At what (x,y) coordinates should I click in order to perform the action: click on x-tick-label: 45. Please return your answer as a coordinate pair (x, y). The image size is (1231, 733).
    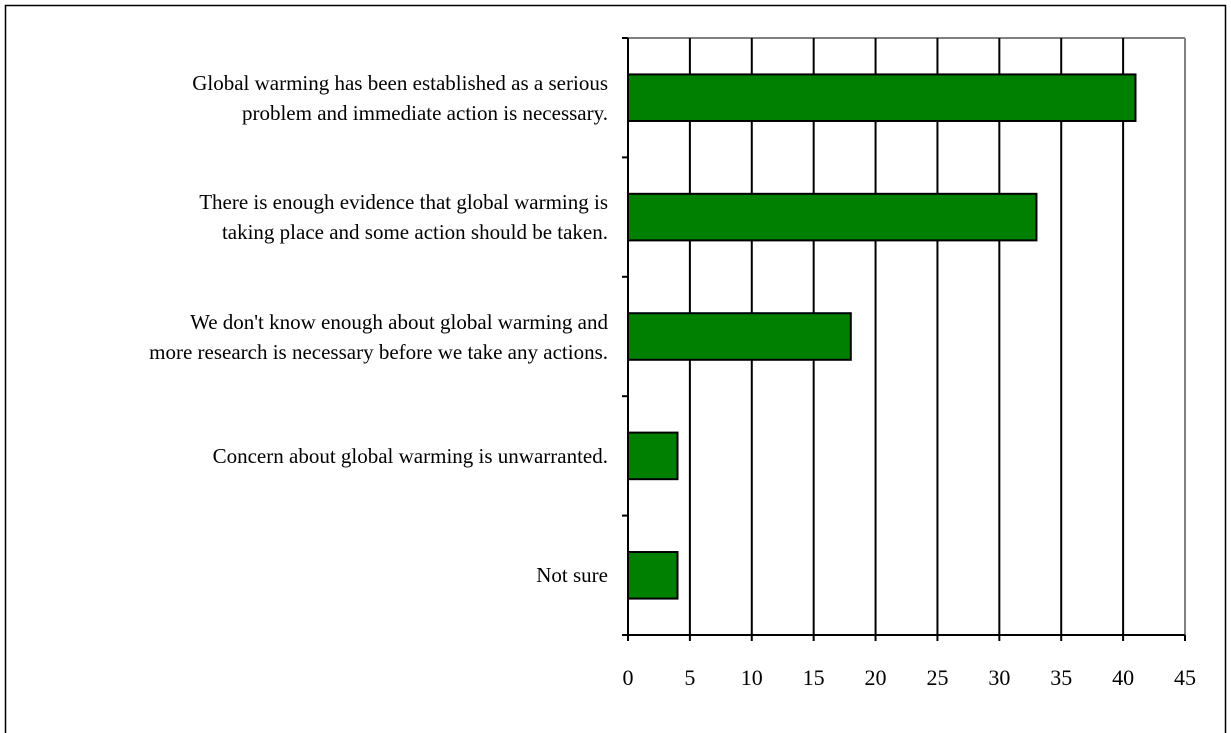
    Looking at the image, I should click on (1185, 677).